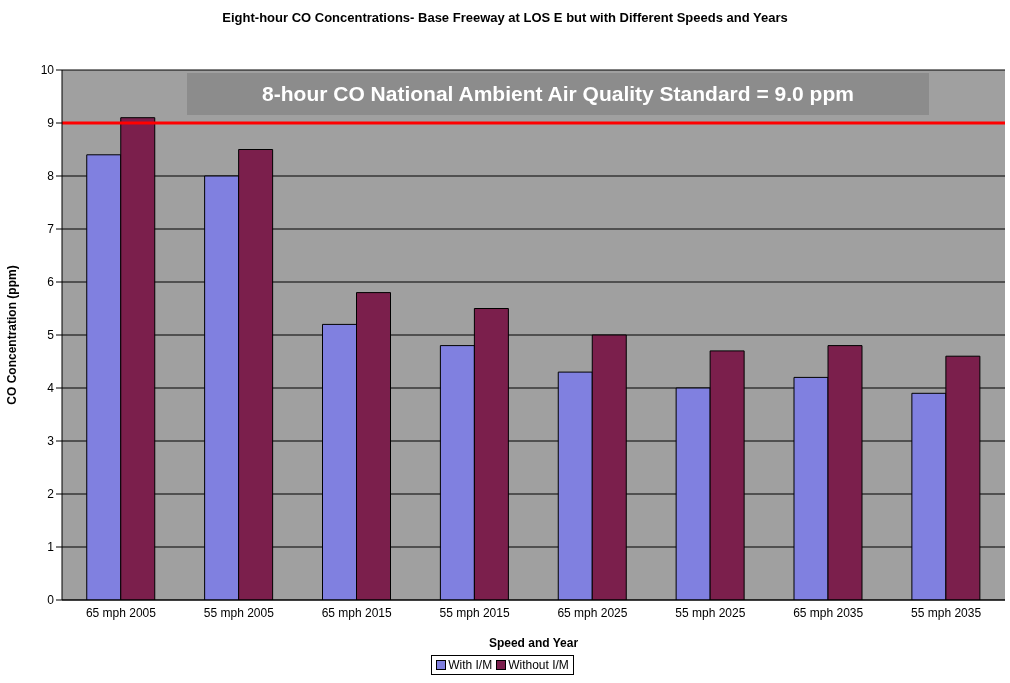 This screenshot has width=1010, height=683. Describe the element at coordinates (946, 612) in the screenshot. I see `x-tick-label: 55 mph 2035` at that location.